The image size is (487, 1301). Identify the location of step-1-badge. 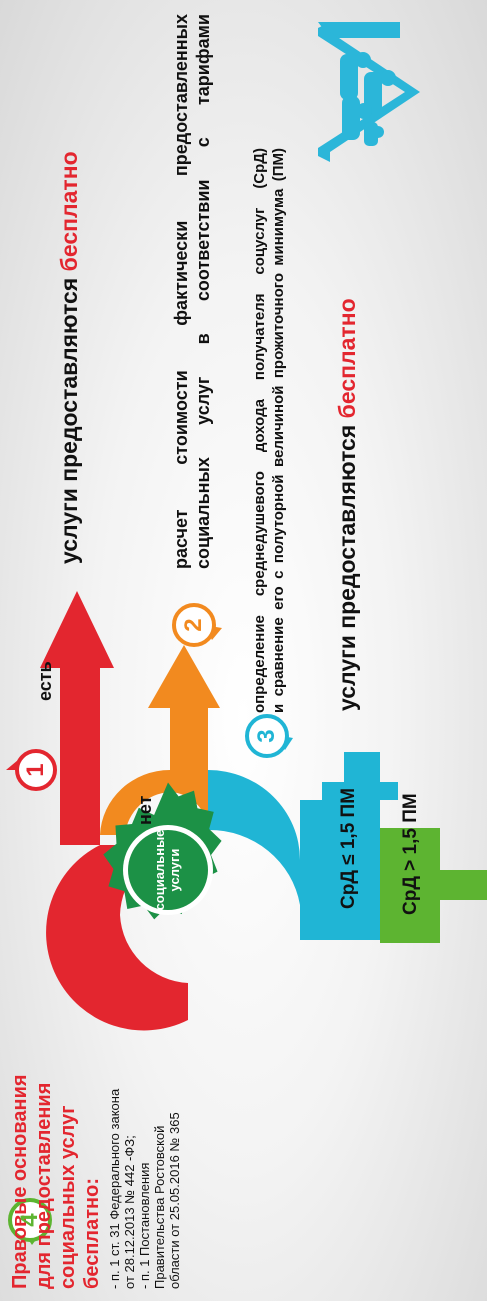
(31, 770).